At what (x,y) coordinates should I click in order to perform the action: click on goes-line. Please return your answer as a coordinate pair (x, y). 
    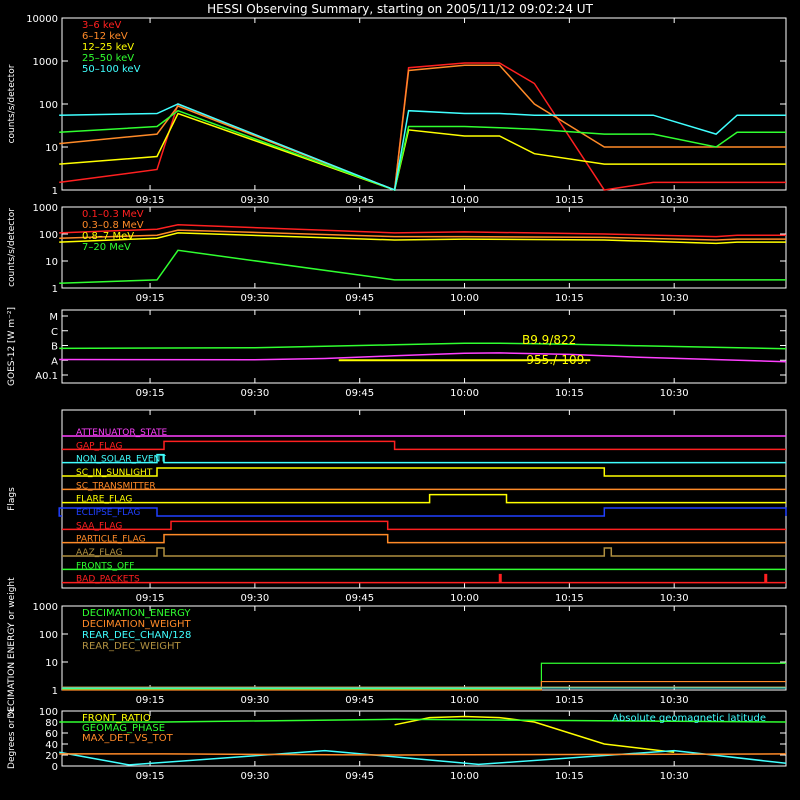
    Looking at the image, I should click on (423, 346).